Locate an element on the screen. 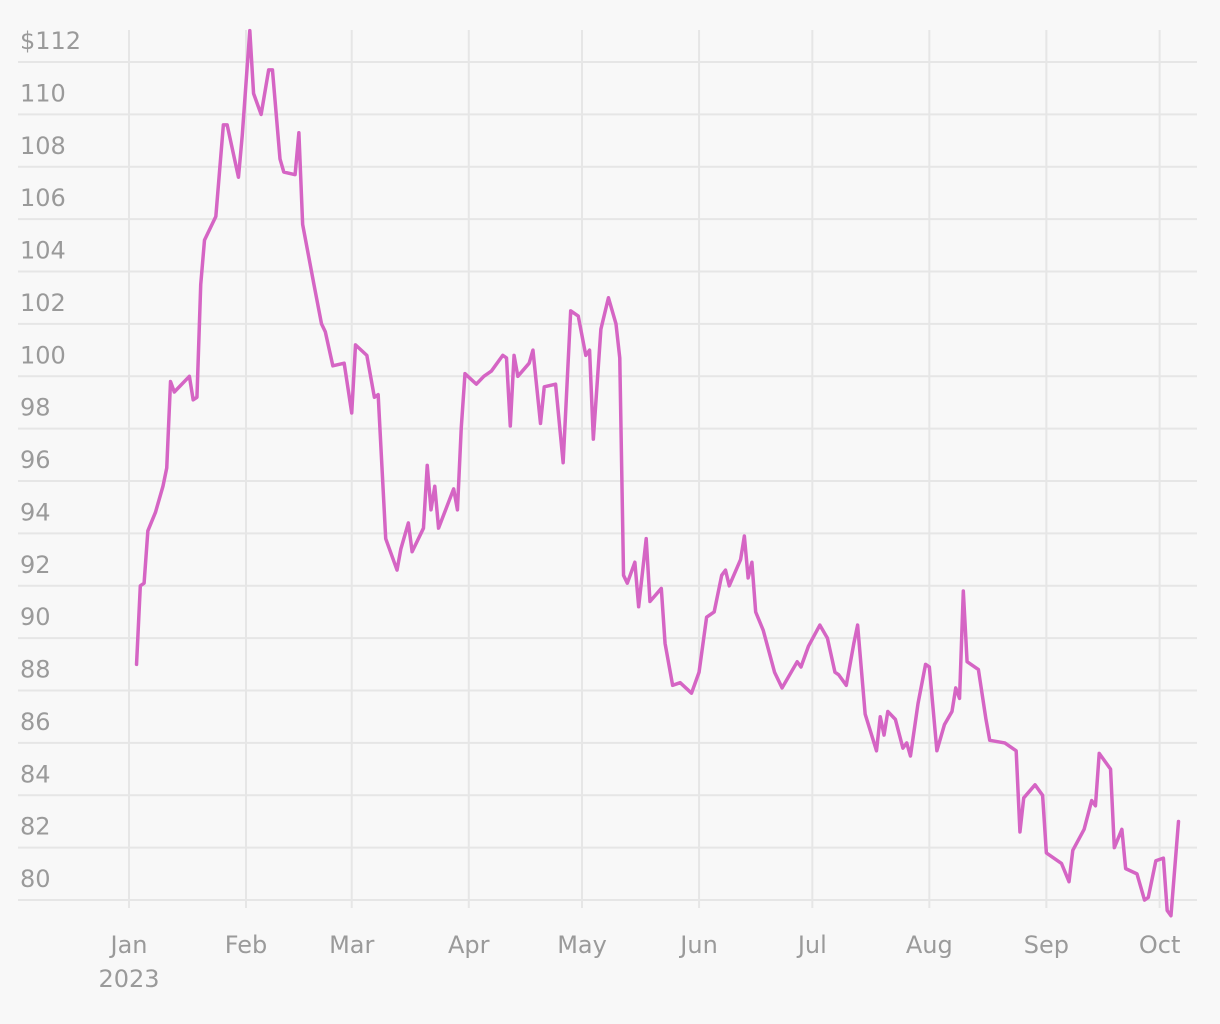 The image size is (1220, 1024). y-tick-label: 84 is located at coordinates (35, 774).